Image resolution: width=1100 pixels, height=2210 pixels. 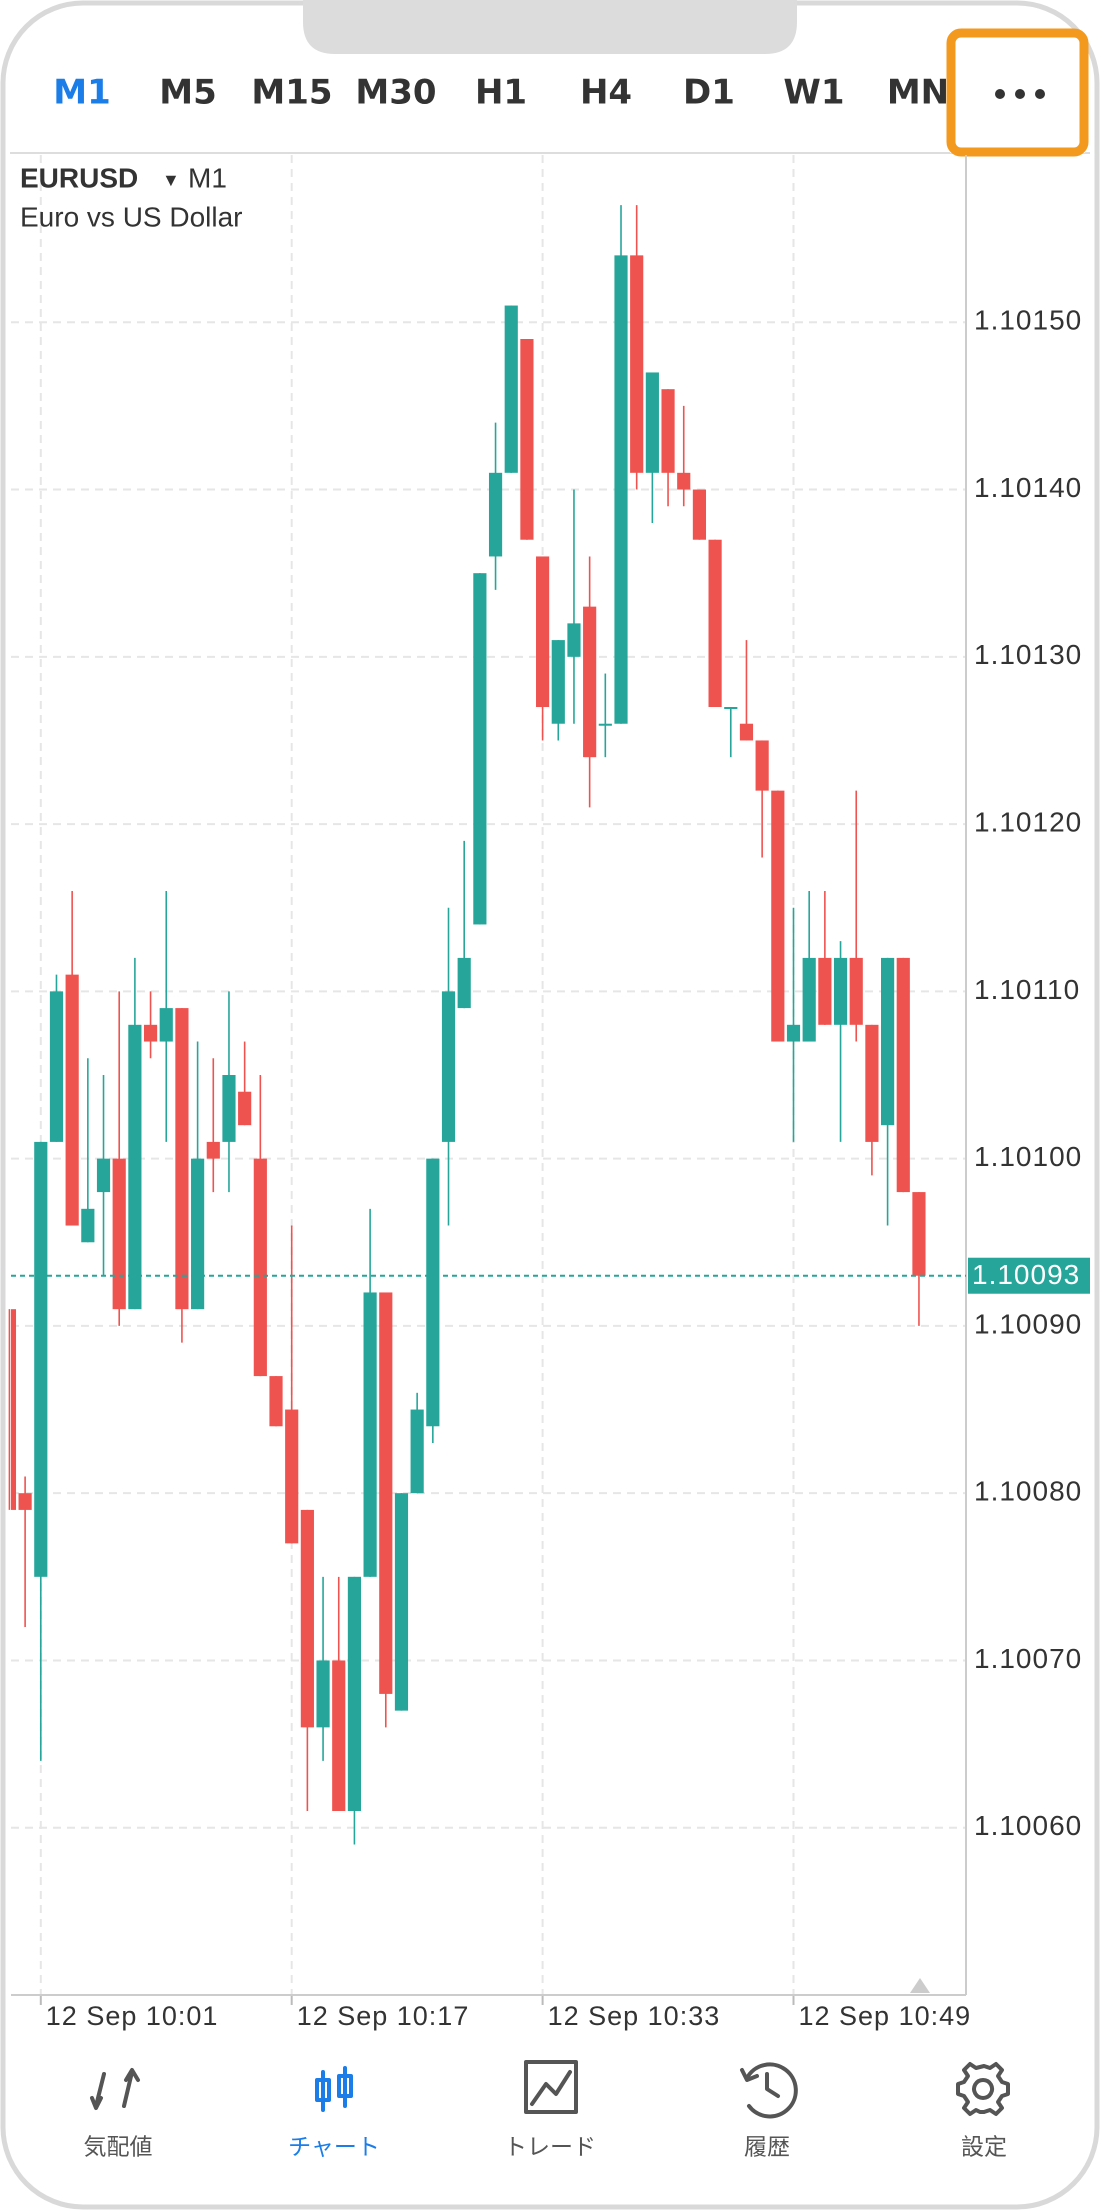 I want to click on scroll-marker, so click(x=920, y=1985).